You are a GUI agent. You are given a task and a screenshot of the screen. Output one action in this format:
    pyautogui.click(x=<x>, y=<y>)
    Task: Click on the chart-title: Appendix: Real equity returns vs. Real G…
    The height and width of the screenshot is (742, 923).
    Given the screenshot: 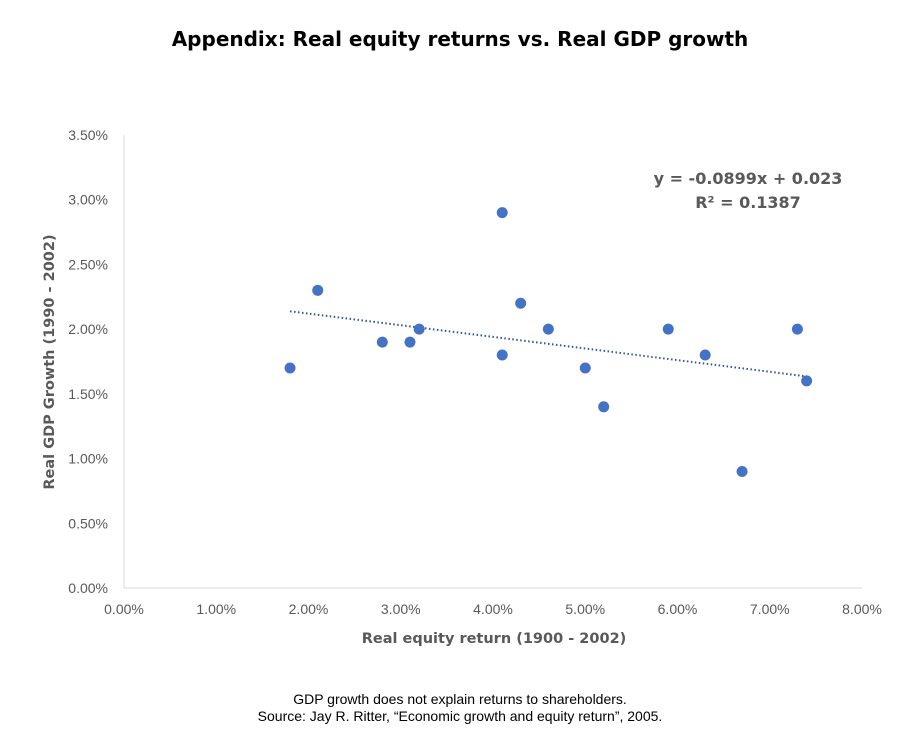 What is the action you would take?
    pyautogui.click(x=460, y=39)
    